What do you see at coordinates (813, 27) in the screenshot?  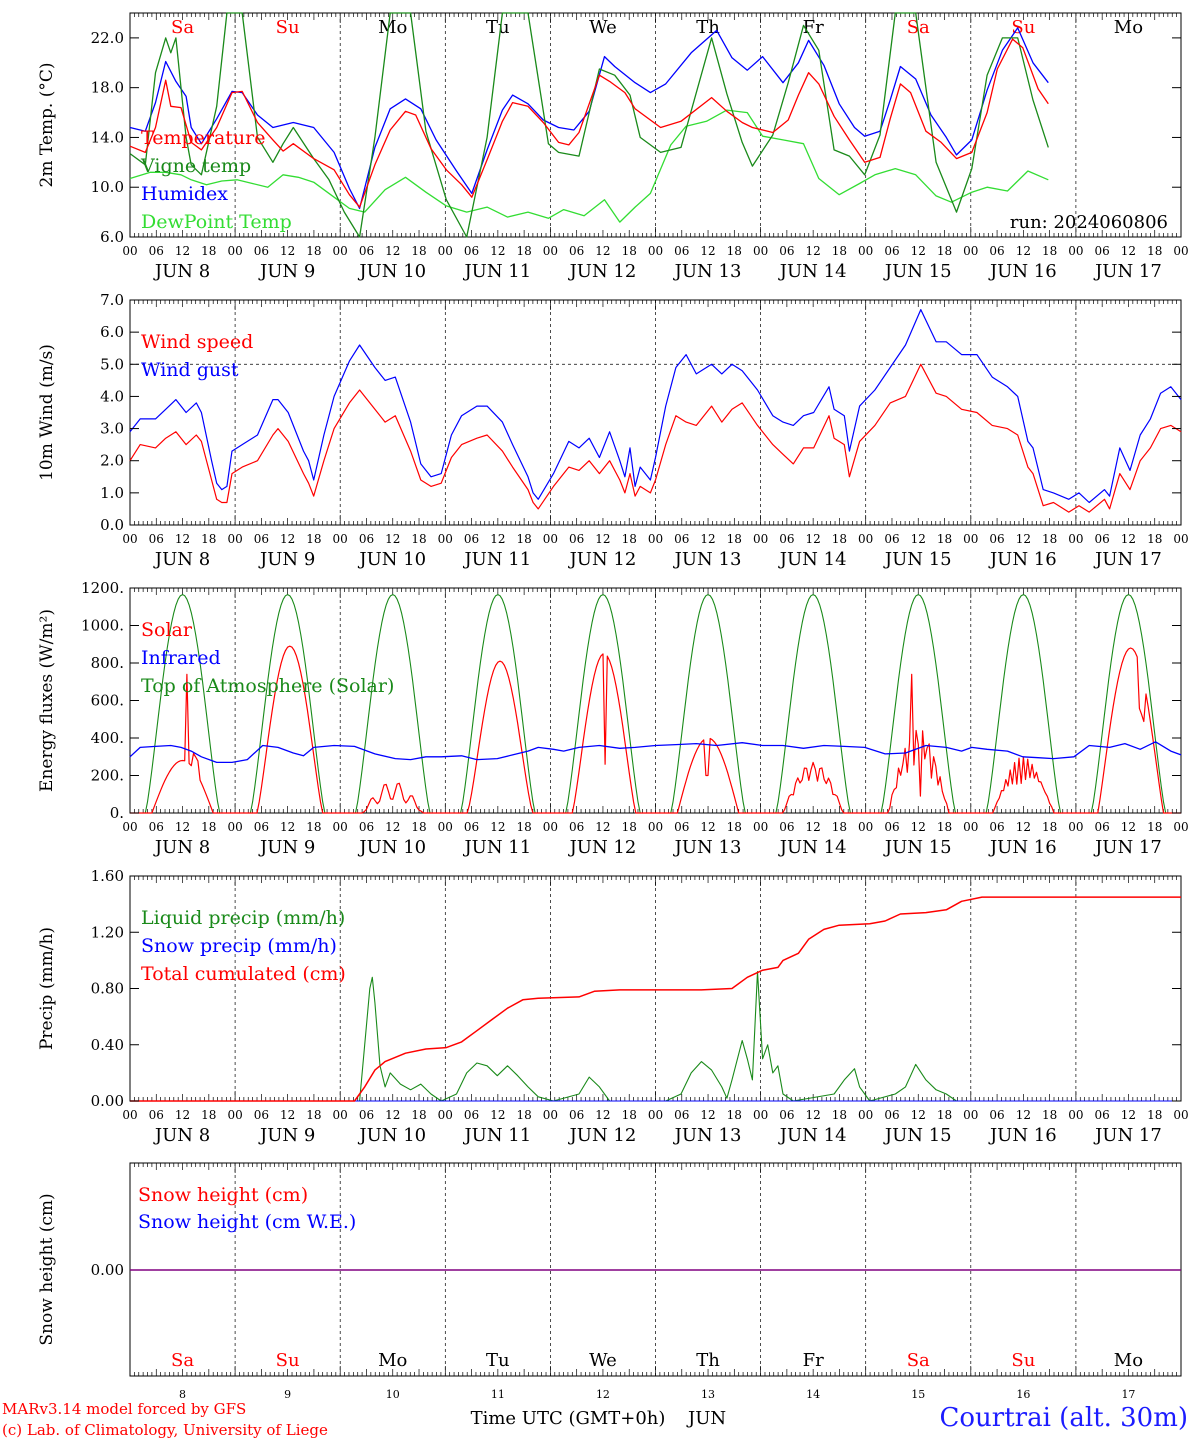 I see `day-of-week-label: Fr` at bounding box center [813, 27].